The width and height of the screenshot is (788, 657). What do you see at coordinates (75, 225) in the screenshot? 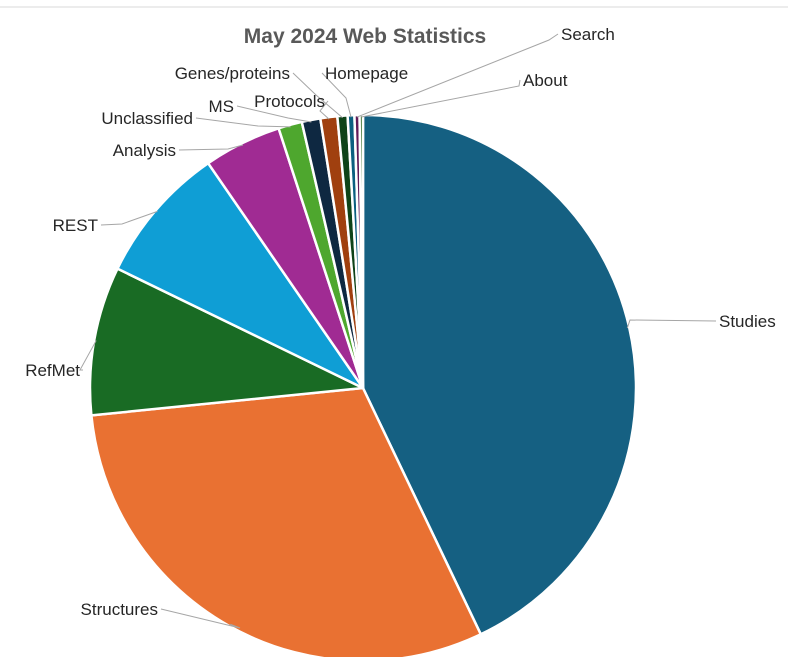
I see `slice-label-rest: REST` at bounding box center [75, 225].